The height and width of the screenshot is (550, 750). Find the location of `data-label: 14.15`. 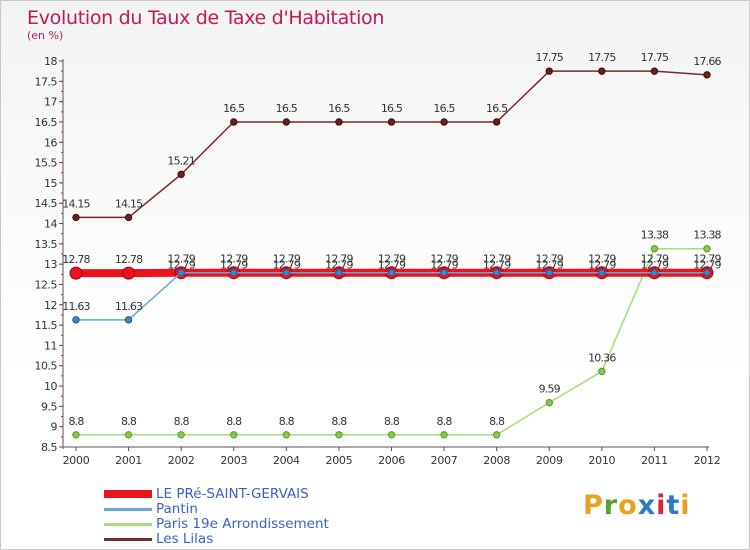

data-label: 14.15 is located at coordinates (129, 203).